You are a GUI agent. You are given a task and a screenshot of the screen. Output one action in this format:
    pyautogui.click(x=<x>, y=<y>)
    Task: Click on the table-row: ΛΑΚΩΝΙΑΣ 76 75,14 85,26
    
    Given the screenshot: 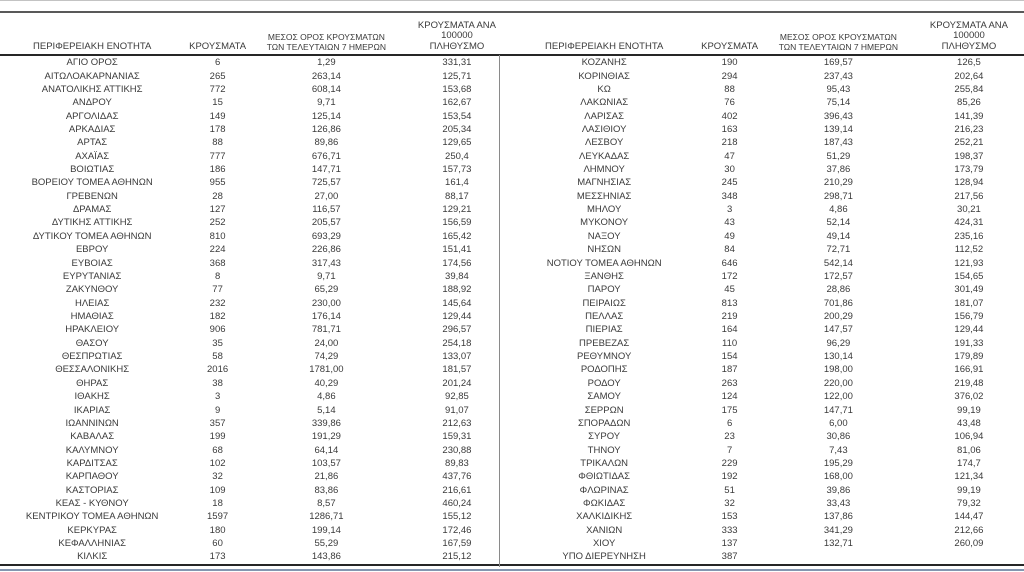 What is the action you would take?
    pyautogui.click(x=768, y=102)
    